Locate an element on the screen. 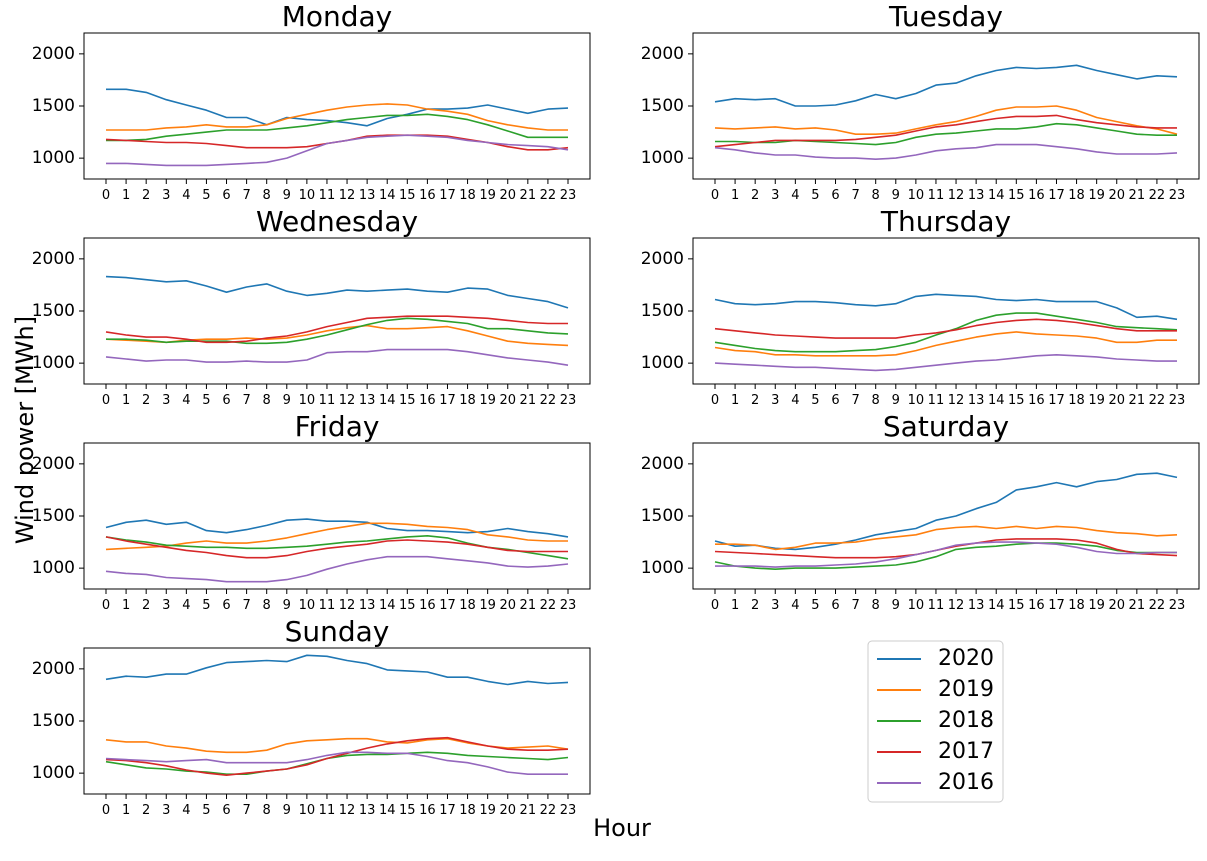 The width and height of the screenshot is (1207, 861). y-tick-label: 1000 is located at coordinates (662, 158).